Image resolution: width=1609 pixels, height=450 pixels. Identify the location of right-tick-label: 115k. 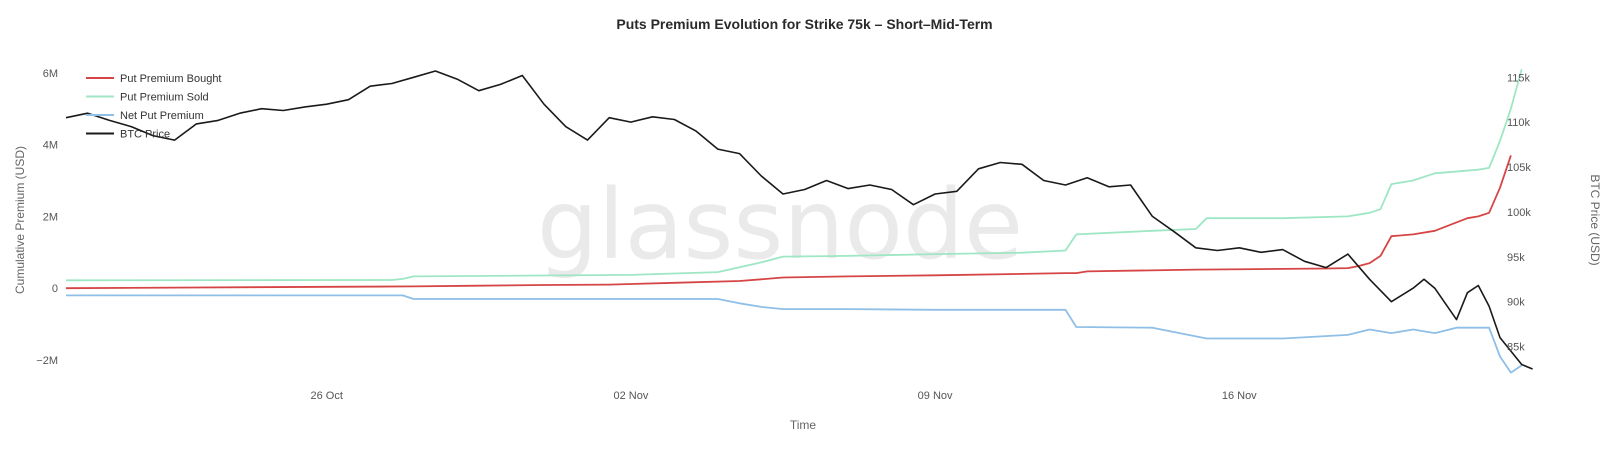
(1519, 78).